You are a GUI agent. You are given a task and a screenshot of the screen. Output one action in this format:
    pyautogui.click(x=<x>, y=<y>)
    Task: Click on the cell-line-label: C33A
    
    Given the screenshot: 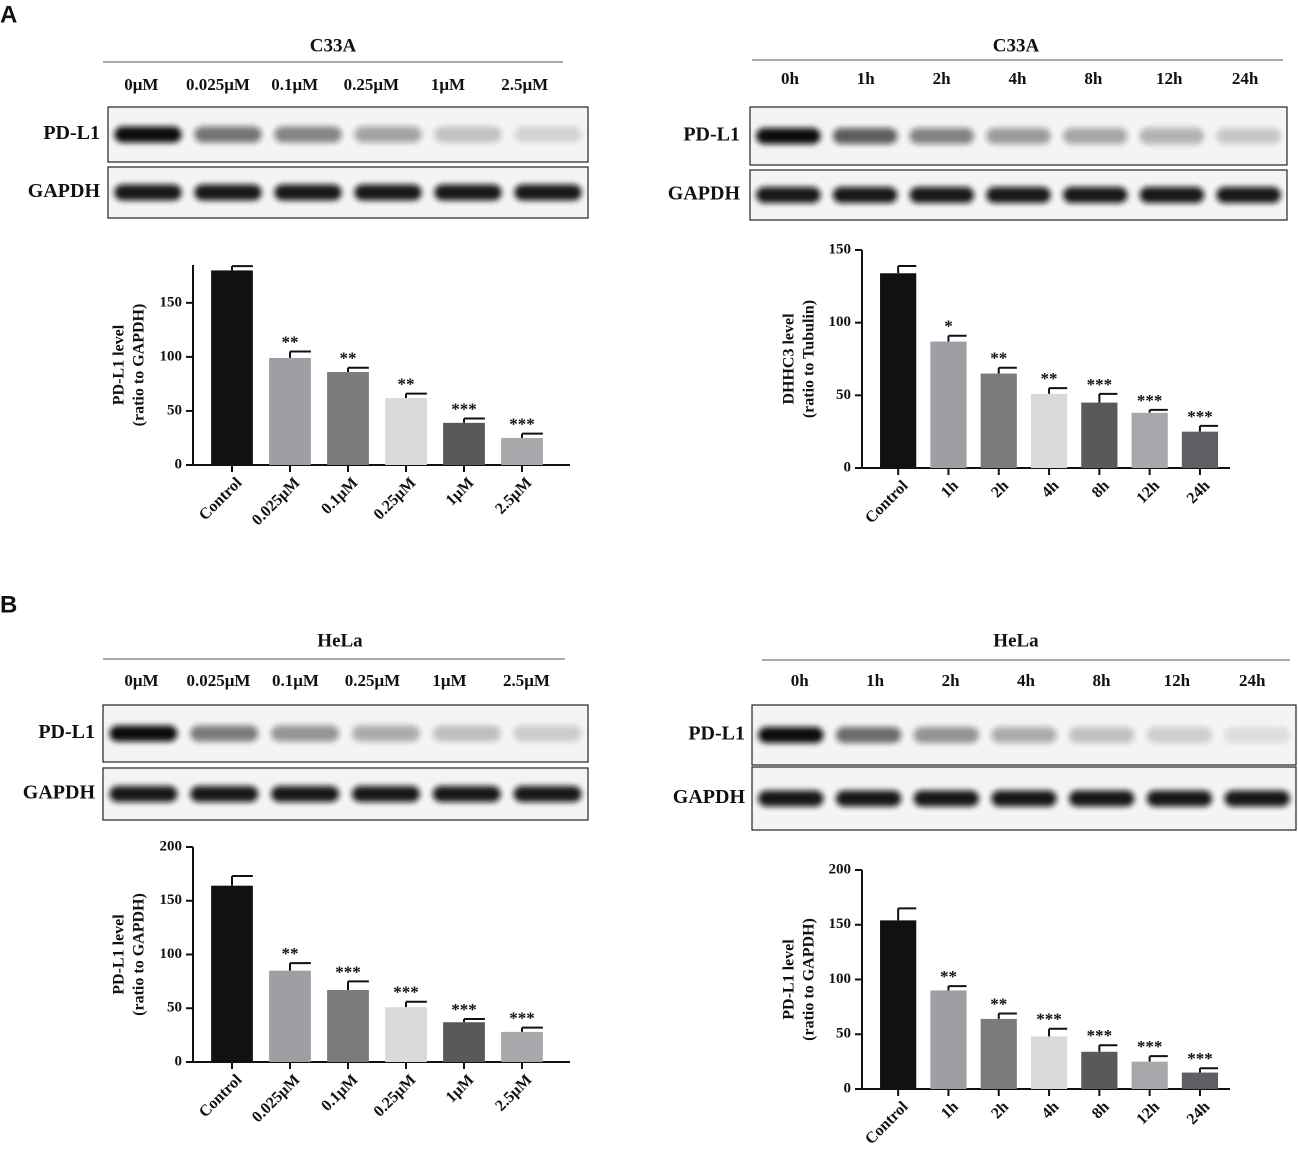 What is the action you would take?
    pyautogui.click(x=1016, y=45)
    